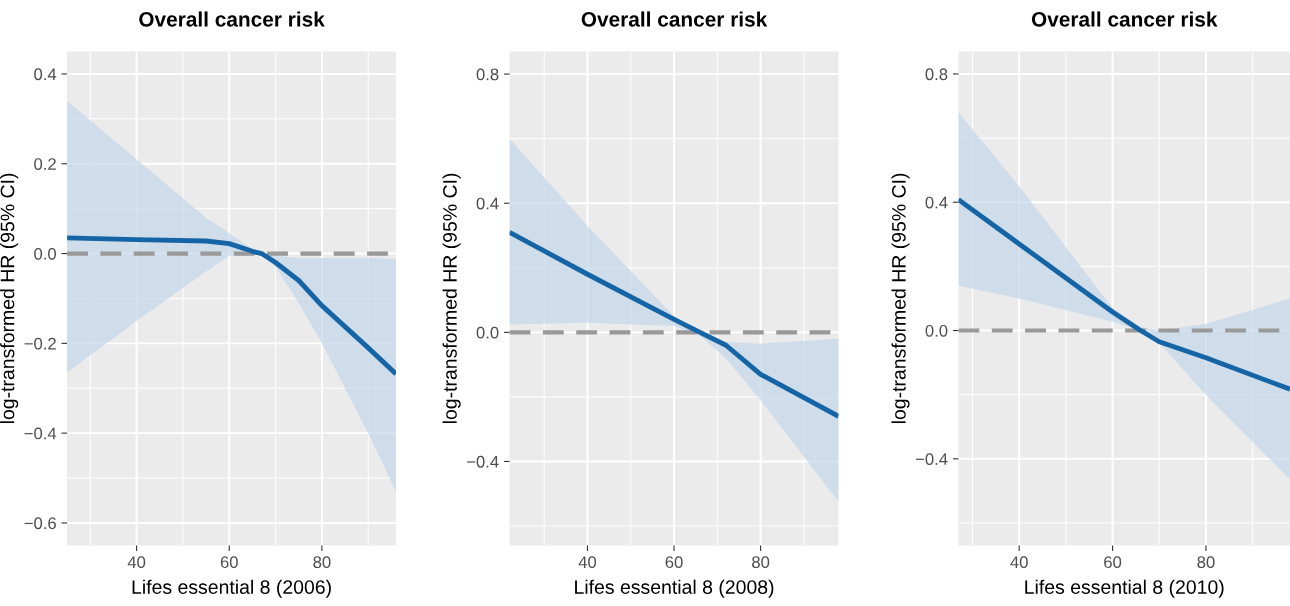 The image size is (1290, 606). I want to click on y-tick-label: 0.2, so click(45, 164).